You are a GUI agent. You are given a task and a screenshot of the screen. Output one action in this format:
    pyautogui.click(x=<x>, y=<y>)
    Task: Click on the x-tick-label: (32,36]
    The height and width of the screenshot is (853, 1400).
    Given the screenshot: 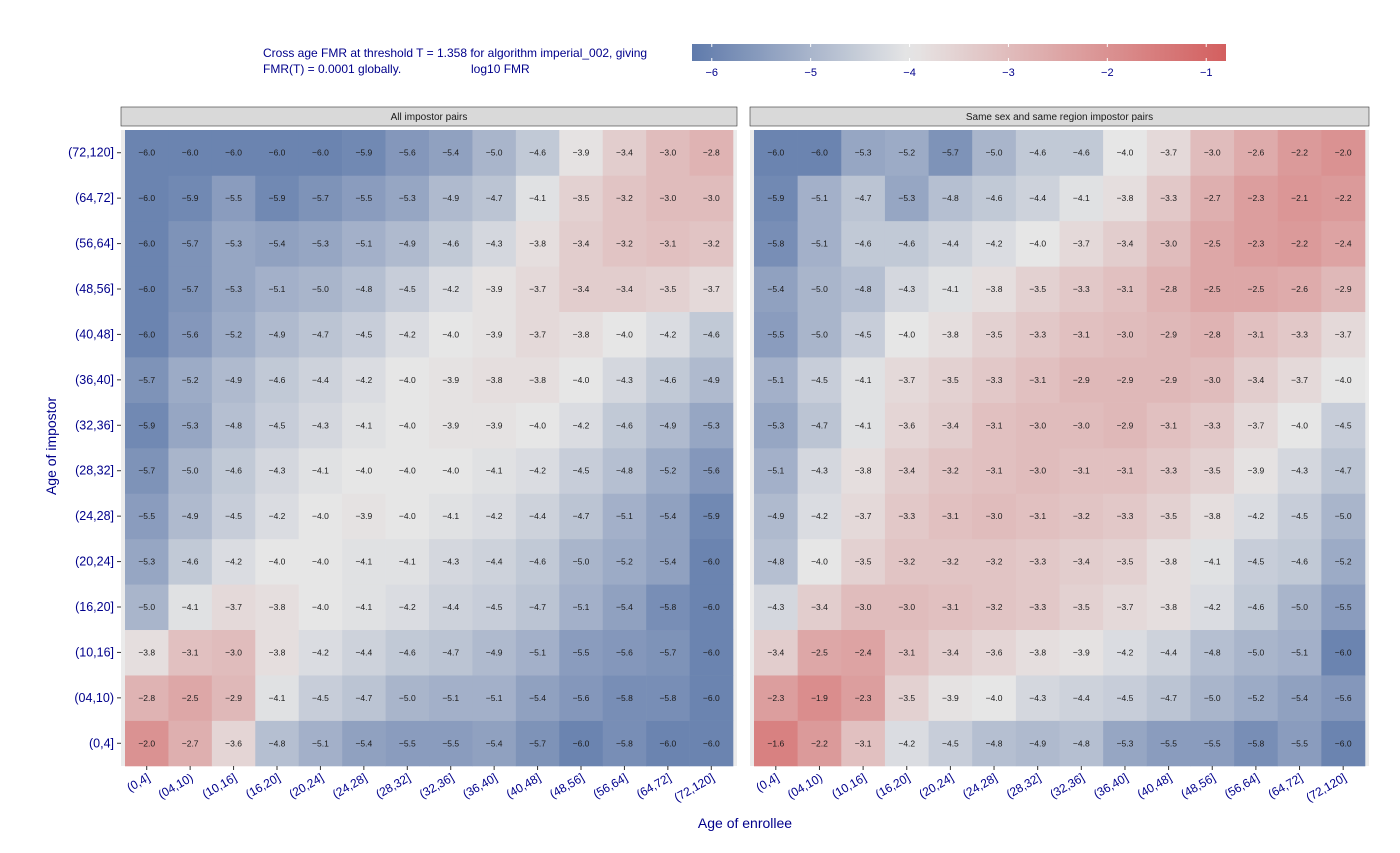 What is the action you would take?
    pyautogui.click(x=1066, y=785)
    